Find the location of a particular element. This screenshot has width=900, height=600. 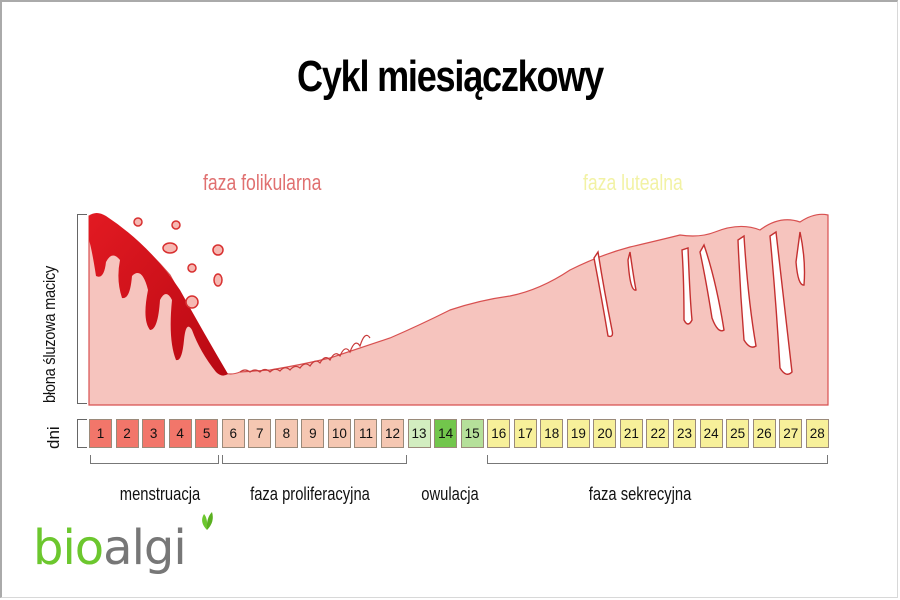

bracket-faza-proliferacyjna is located at coordinates (314, 459).